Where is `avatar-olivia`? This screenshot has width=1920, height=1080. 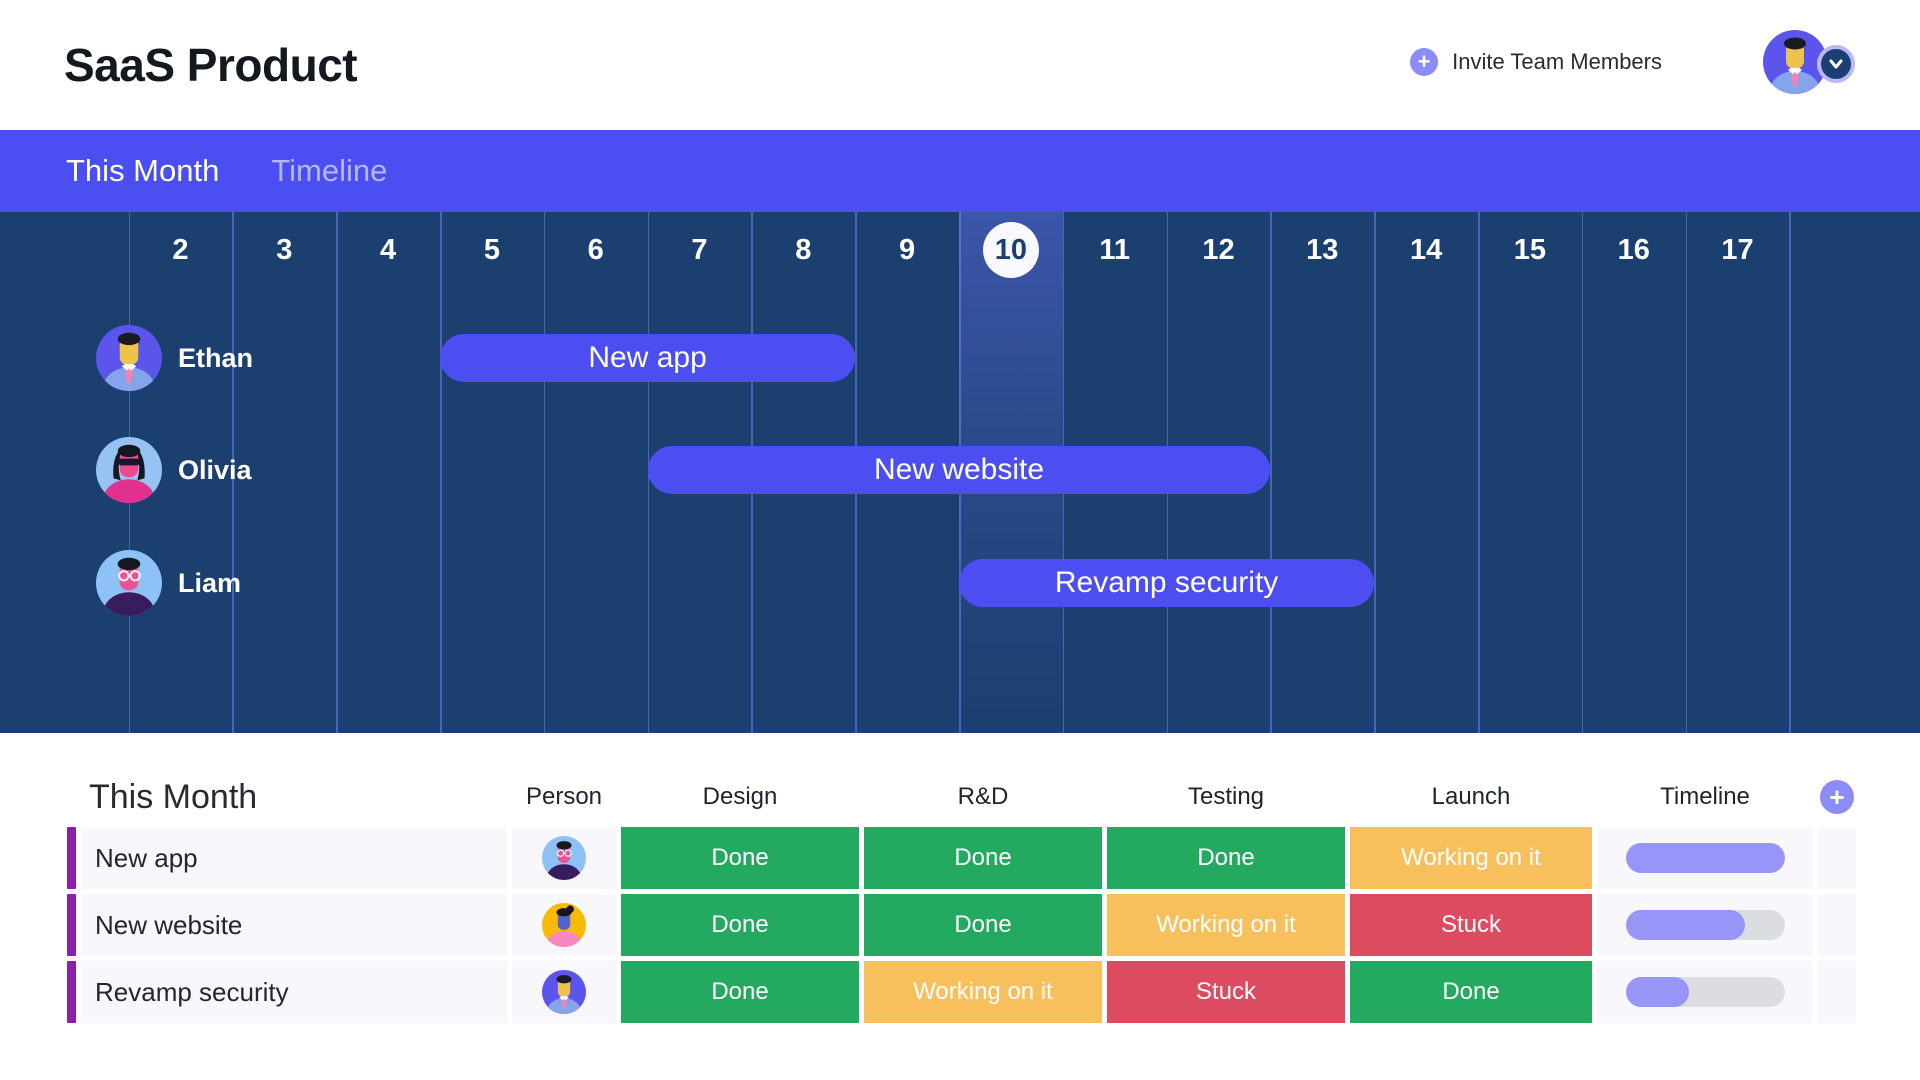
avatar-olivia is located at coordinates (129, 470).